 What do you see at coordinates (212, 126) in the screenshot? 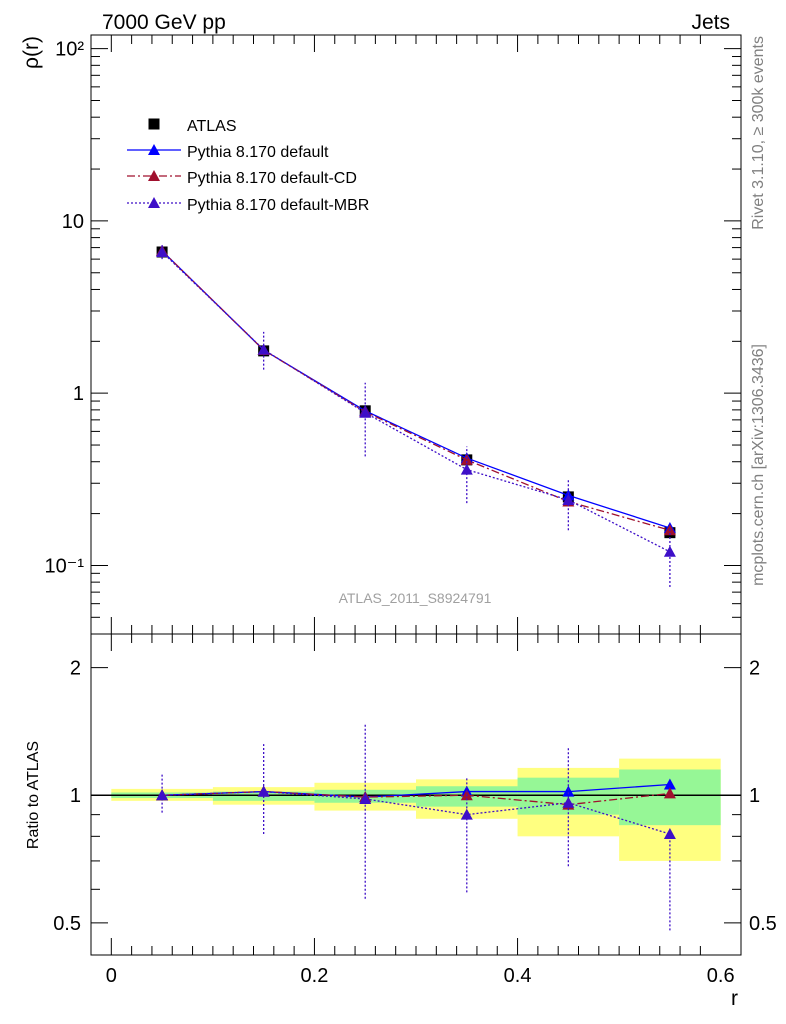
I see `legend-atlas-label: ATLAS` at bounding box center [212, 126].